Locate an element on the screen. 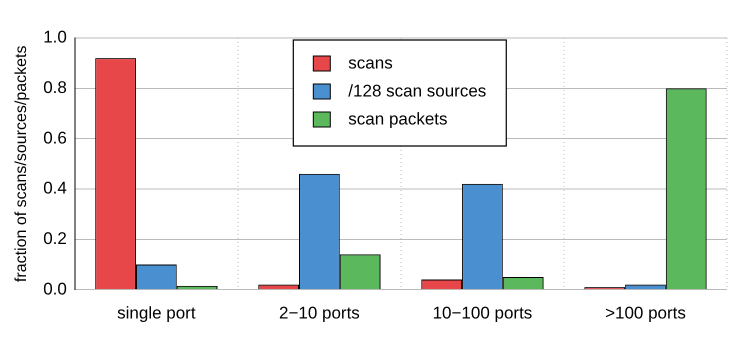  legend-label: /128 scan sources is located at coordinates (417, 91).